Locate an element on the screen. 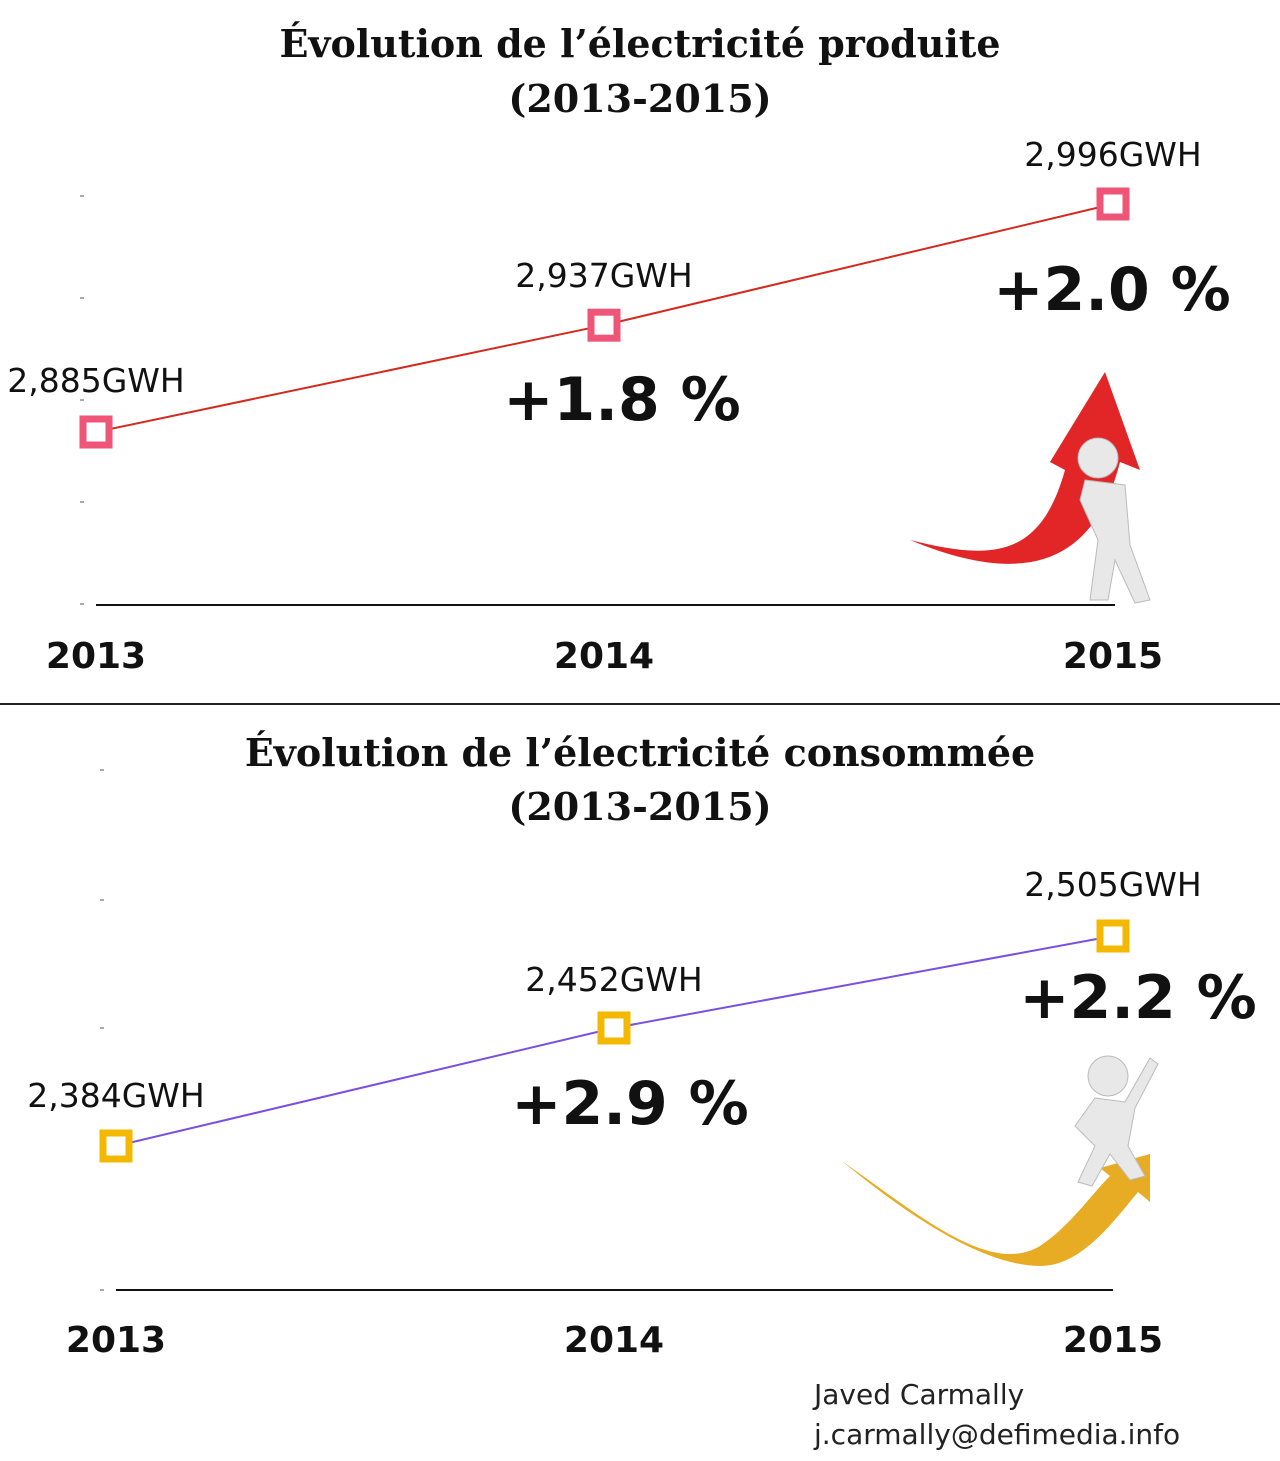  credit-name: Javed Carmally is located at coordinates (919, 1394).